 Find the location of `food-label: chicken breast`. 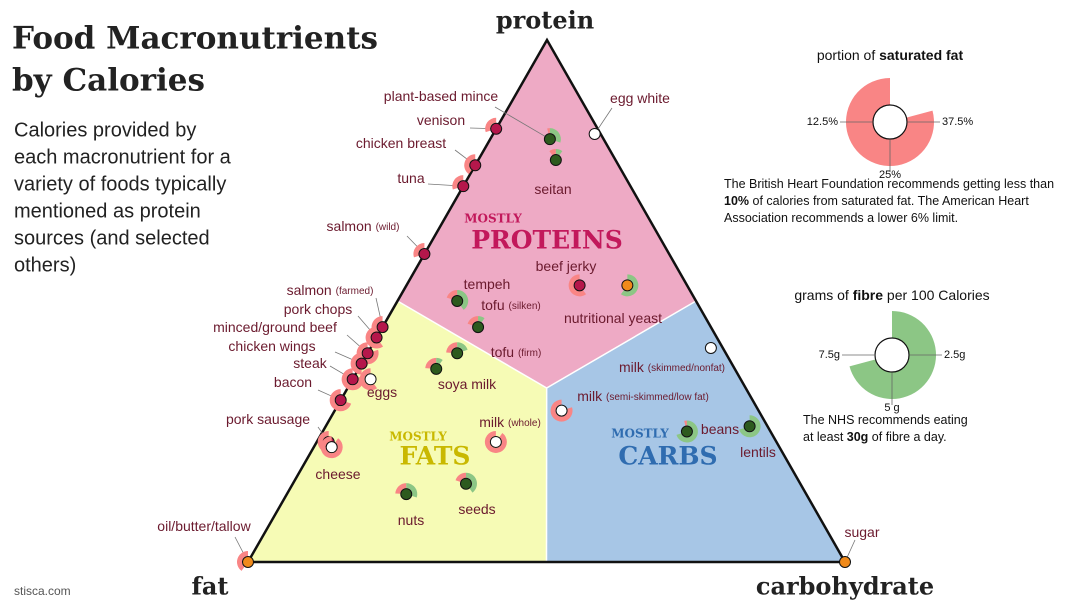

food-label: chicken breast is located at coordinates (401, 143).